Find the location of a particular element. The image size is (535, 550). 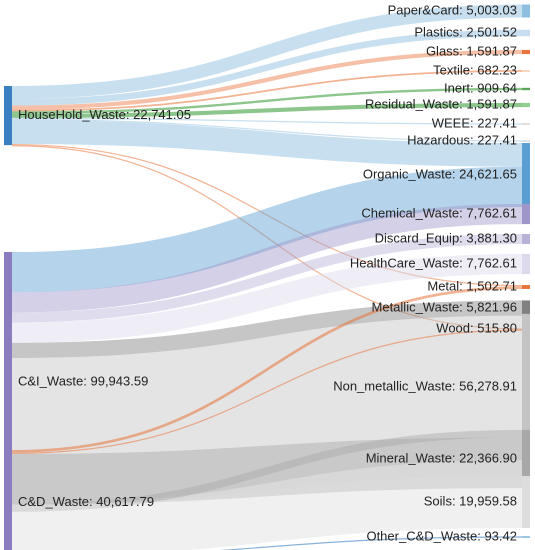

label-cd: C&D_Waste: 40,617.79 is located at coordinates (86, 501).